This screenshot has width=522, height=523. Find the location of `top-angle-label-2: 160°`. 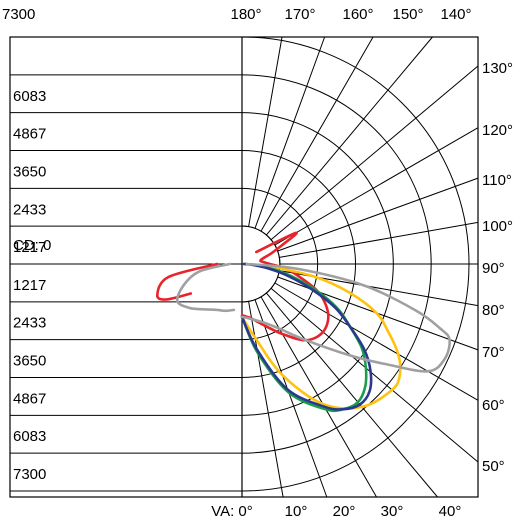

top-angle-label-2: 160° is located at coordinates (357, 14).